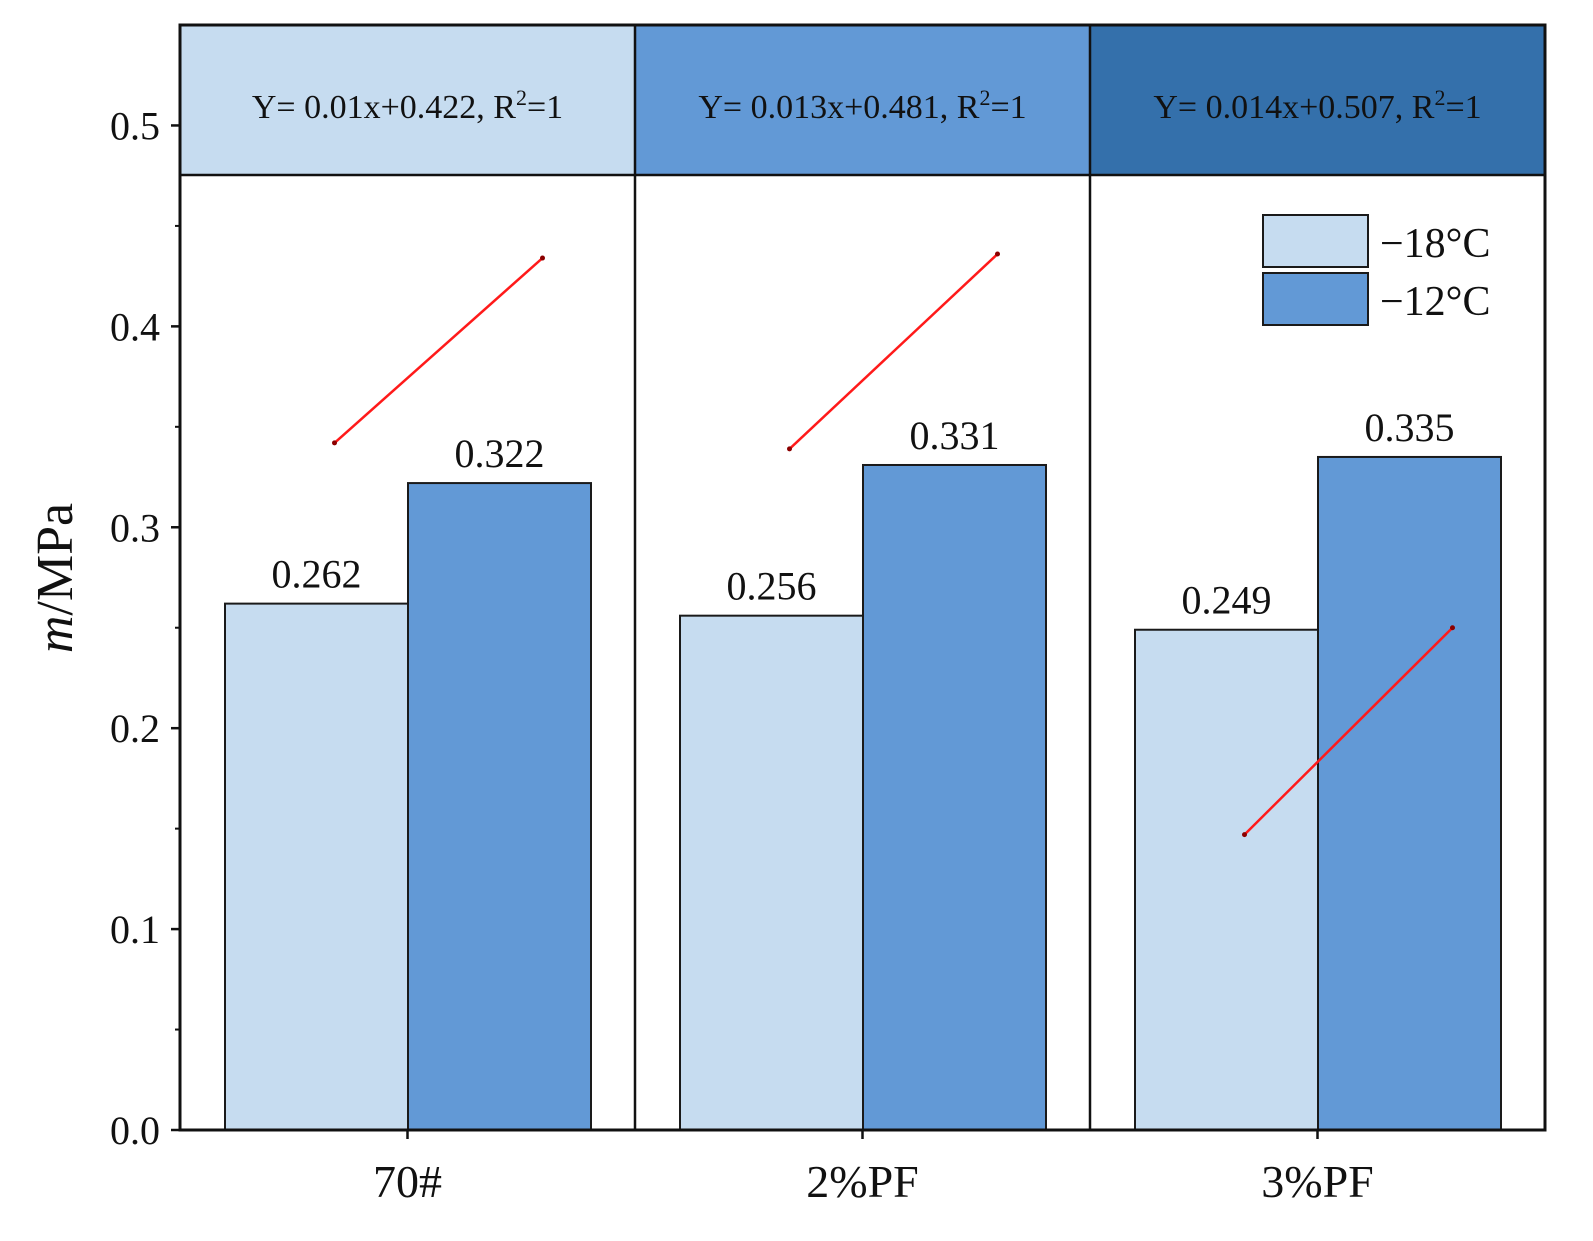 This screenshot has height=1241, width=1593. What do you see at coordinates (135, 125) in the screenshot?
I see `y-tick-label: 0.5` at bounding box center [135, 125].